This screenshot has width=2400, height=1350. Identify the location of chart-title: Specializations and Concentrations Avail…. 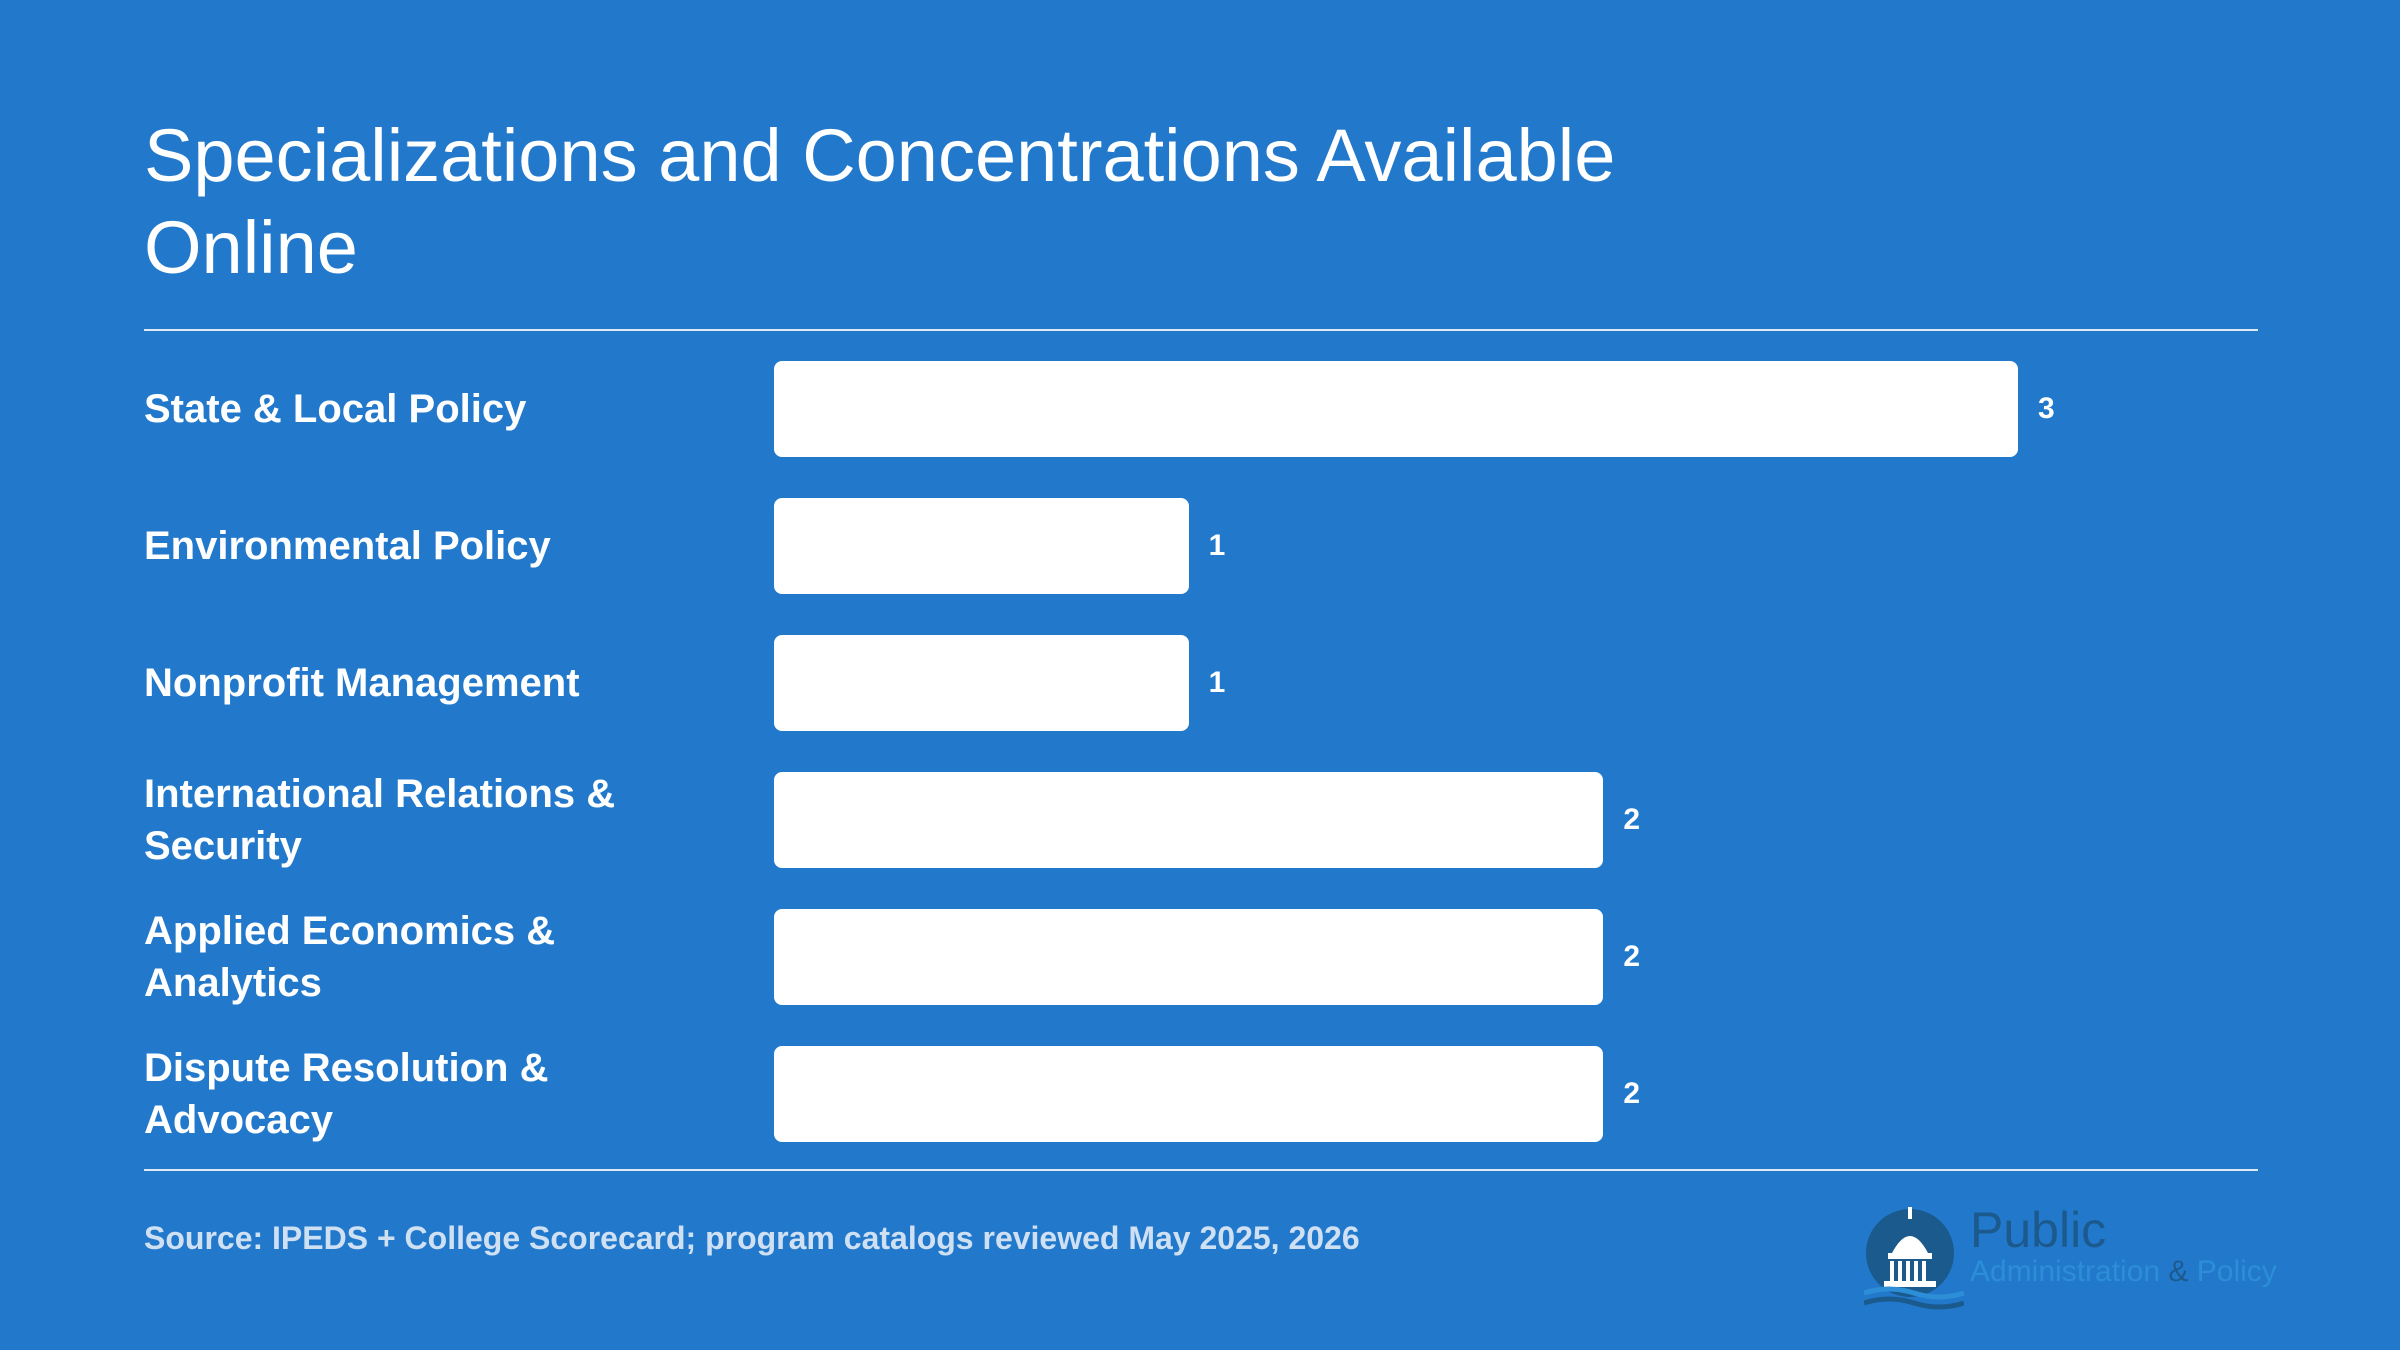
(880, 201).